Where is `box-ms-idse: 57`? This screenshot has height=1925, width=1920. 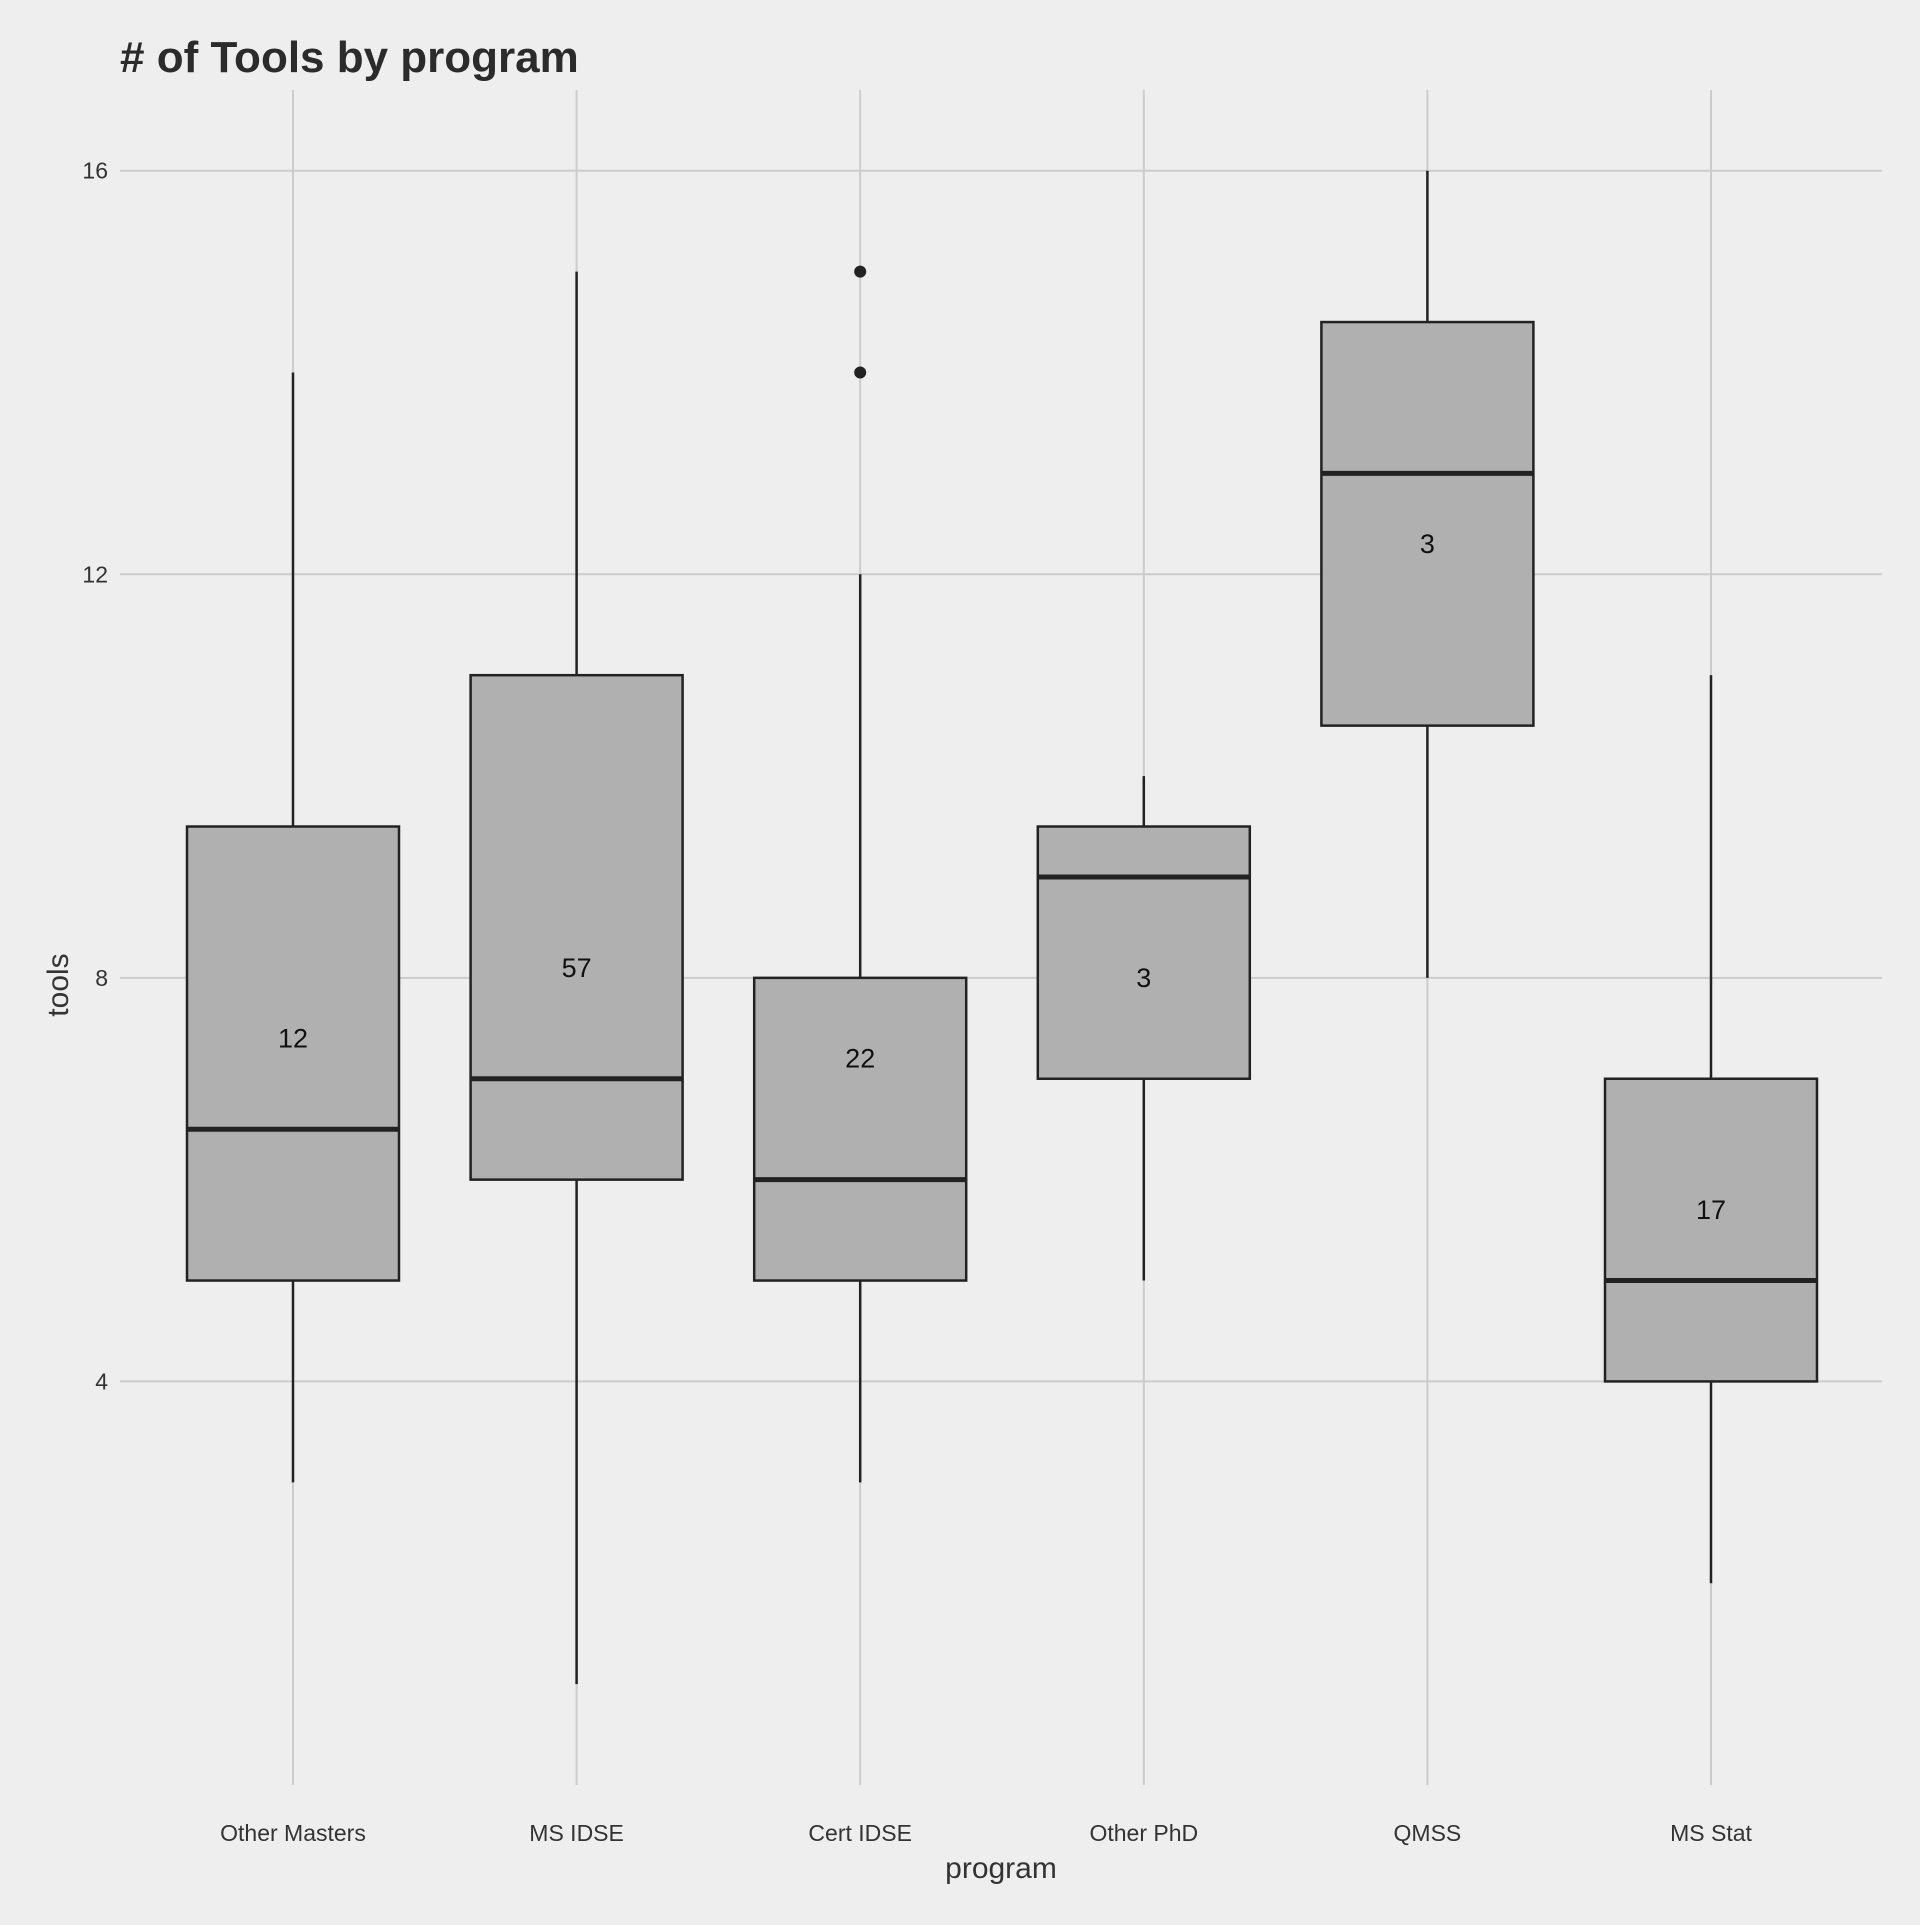 box-ms-idse: 57 is located at coordinates (576, 978).